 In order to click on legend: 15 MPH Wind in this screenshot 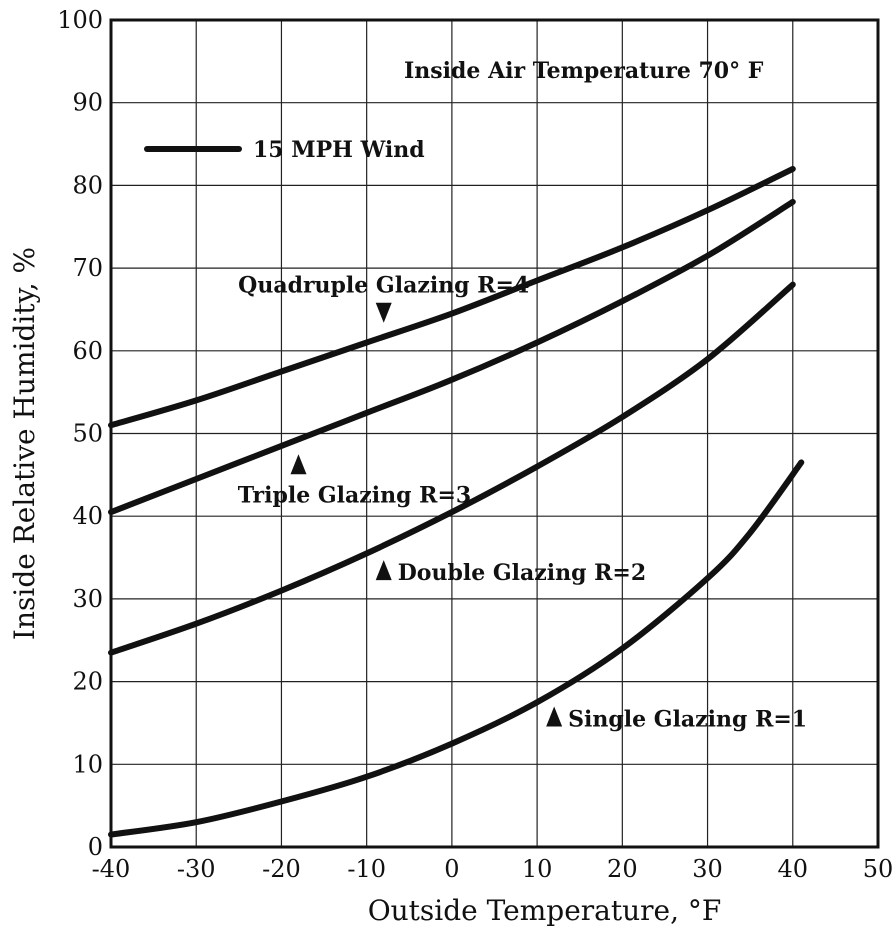, I will do `click(284, 150)`.